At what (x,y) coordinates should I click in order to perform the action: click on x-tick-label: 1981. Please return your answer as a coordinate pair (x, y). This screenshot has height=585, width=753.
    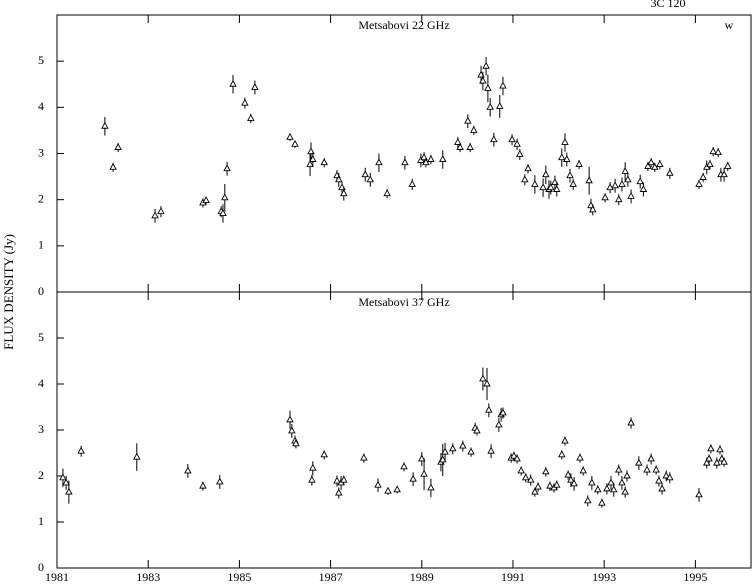
    Looking at the image, I should click on (57, 577).